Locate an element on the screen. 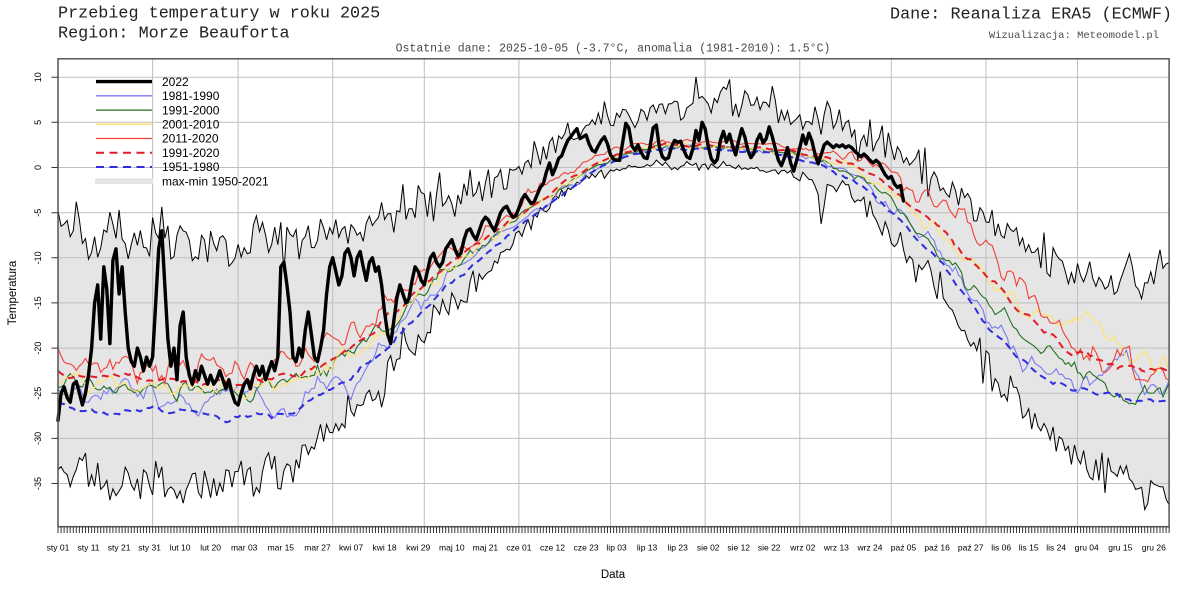 This screenshot has width=1200, height=605. svg-text: gru 04 is located at coordinates (1087, 548).